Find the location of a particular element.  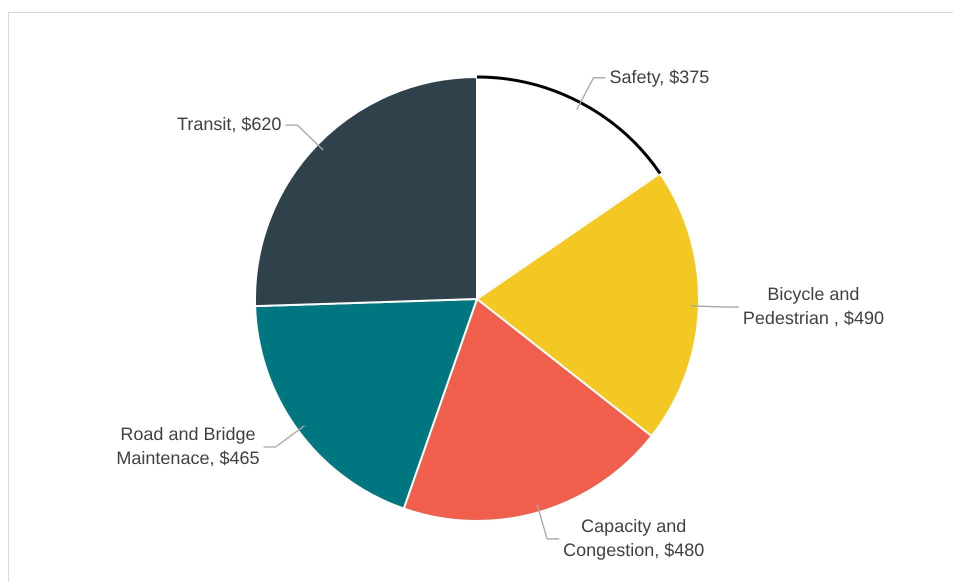

slice-label: Road and Bridge Maintenace, $465 is located at coordinates (188, 446).